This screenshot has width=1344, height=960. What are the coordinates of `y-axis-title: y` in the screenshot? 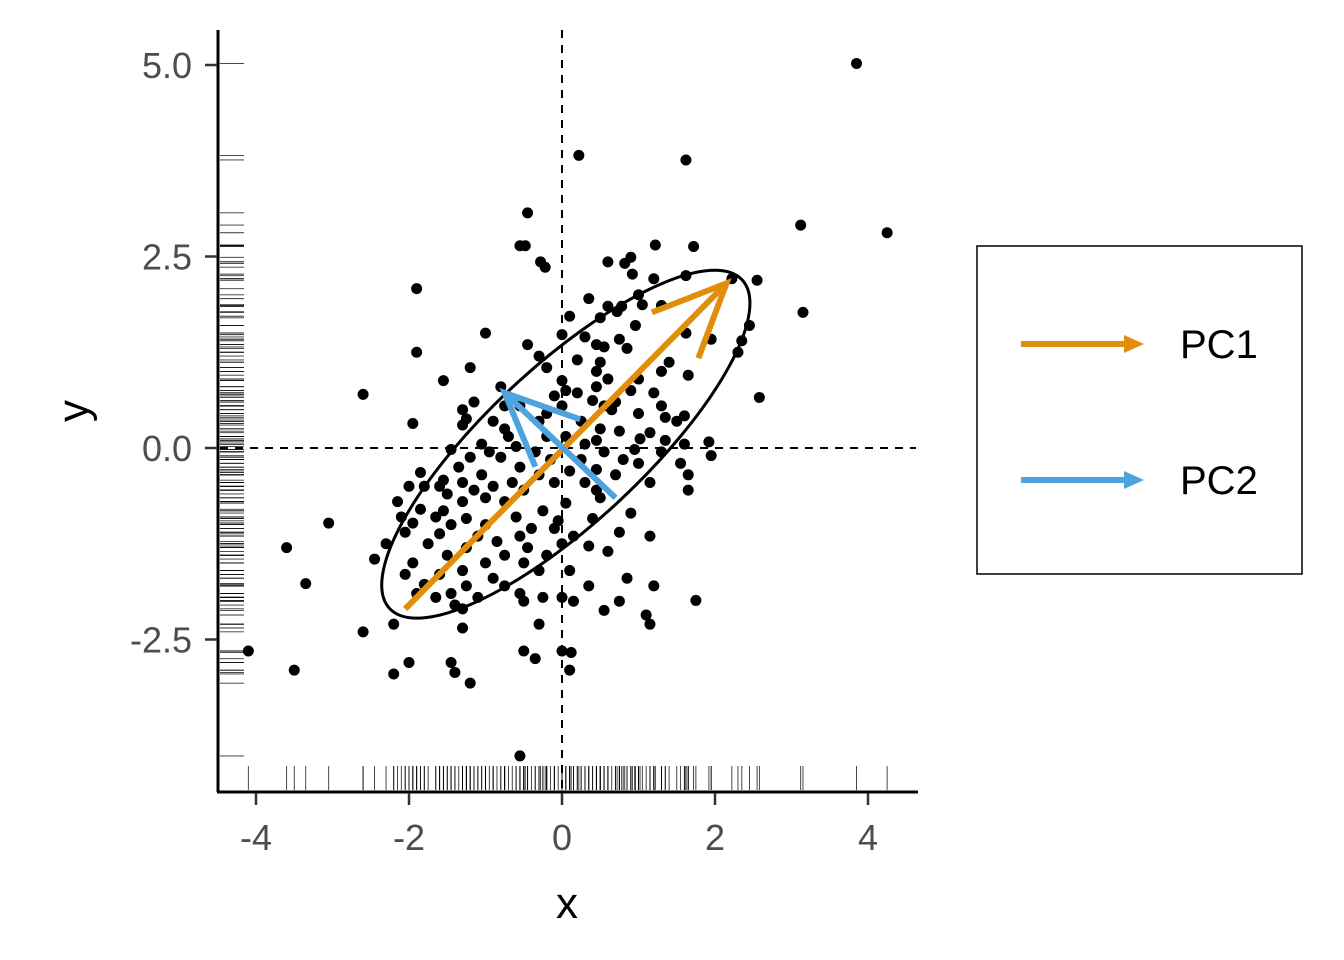 It's located at (73, 411).